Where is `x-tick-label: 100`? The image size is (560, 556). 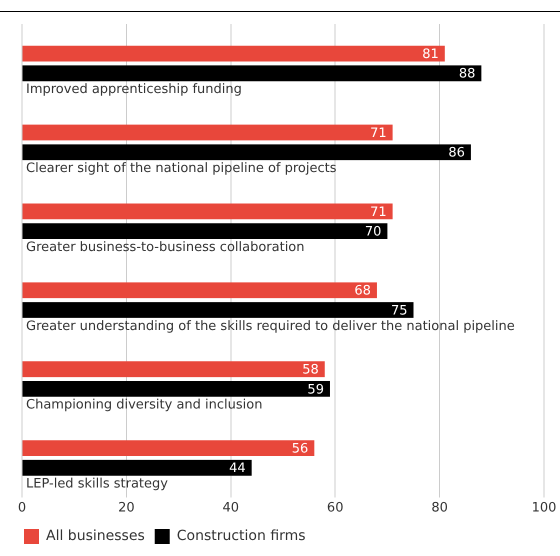 x-tick-label: 100 is located at coordinates (544, 508).